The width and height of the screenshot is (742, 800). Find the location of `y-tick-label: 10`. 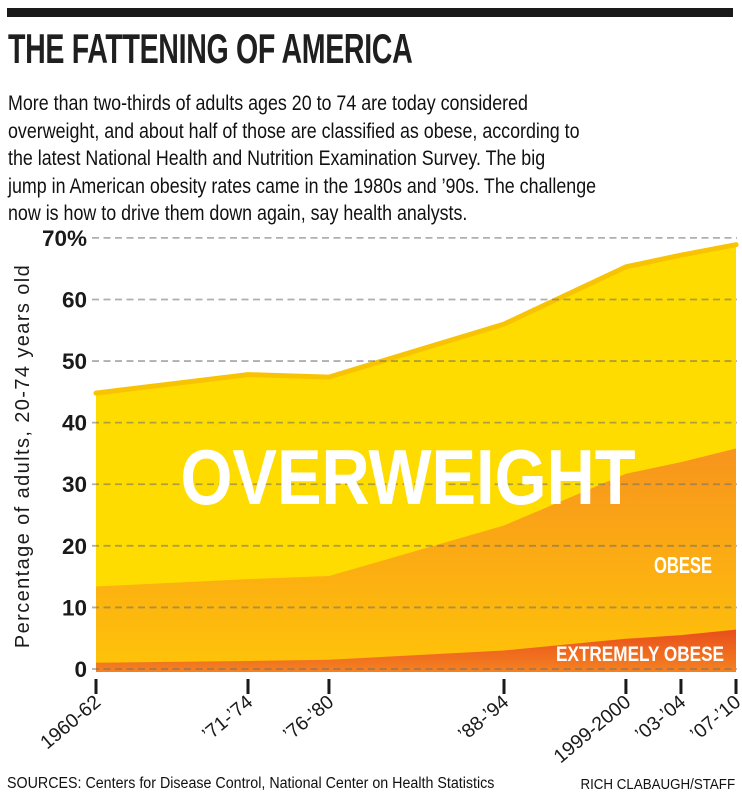

y-tick-label: 10 is located at coordinates (74, 607).